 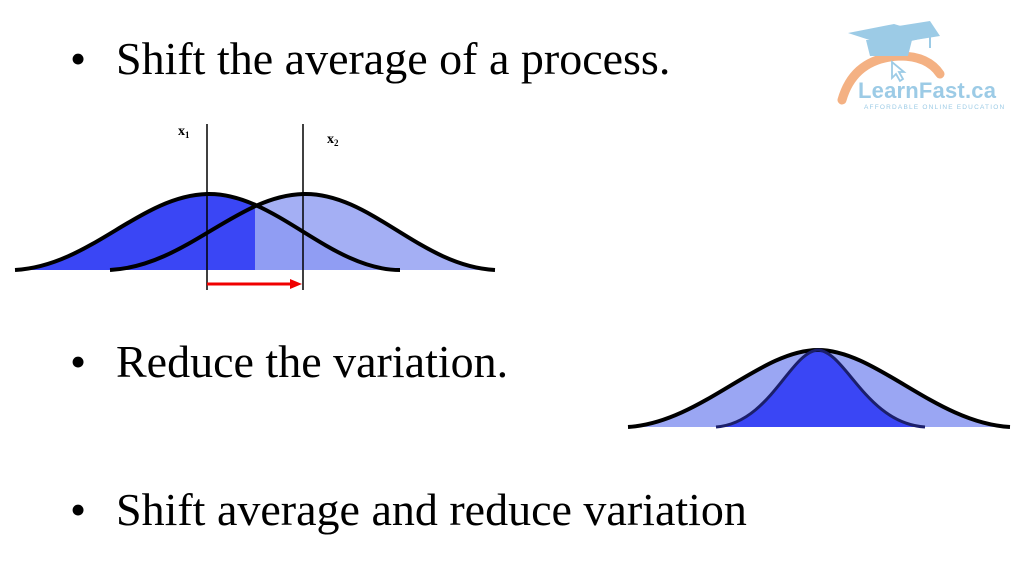 I want to click on bullet-reduce-variation: • Reduce the variation., so click(x=289, y=362).